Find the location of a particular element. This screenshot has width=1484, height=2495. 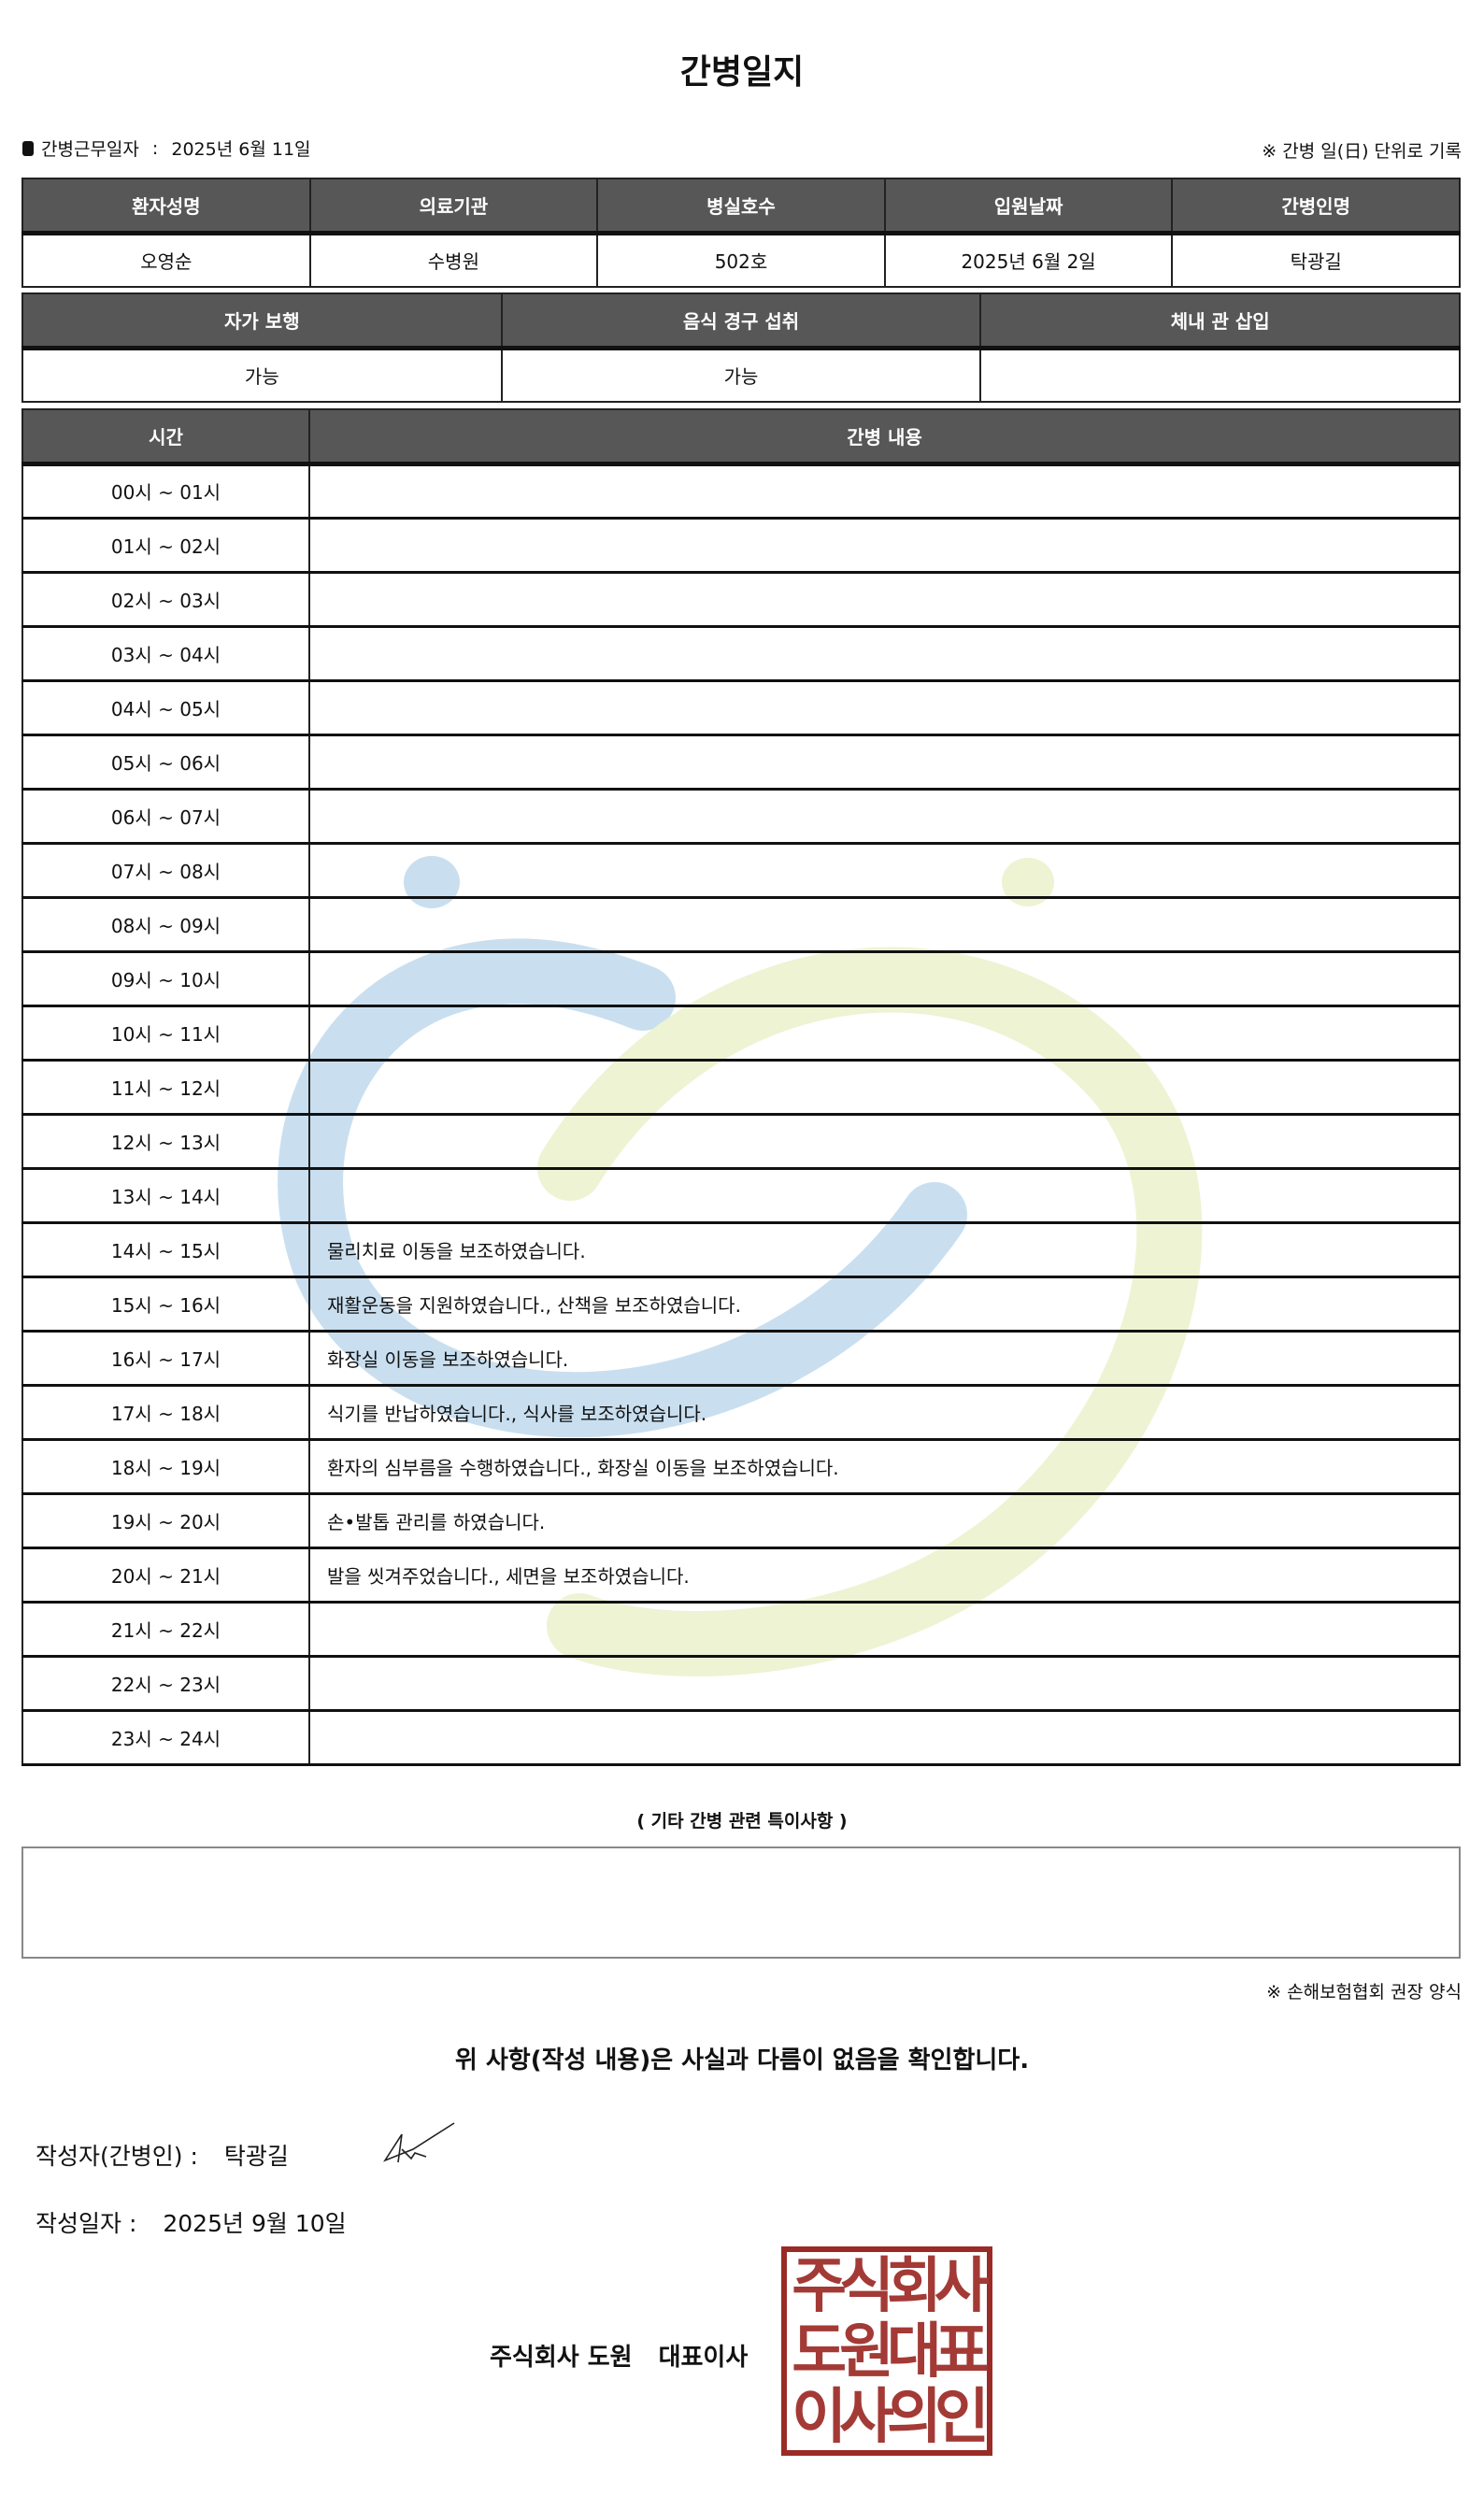

care-content: 환자의 심부름을 수행하였습니다., 화장실 이동을 보조하였습니다. is located at coordinates (884, 1466).